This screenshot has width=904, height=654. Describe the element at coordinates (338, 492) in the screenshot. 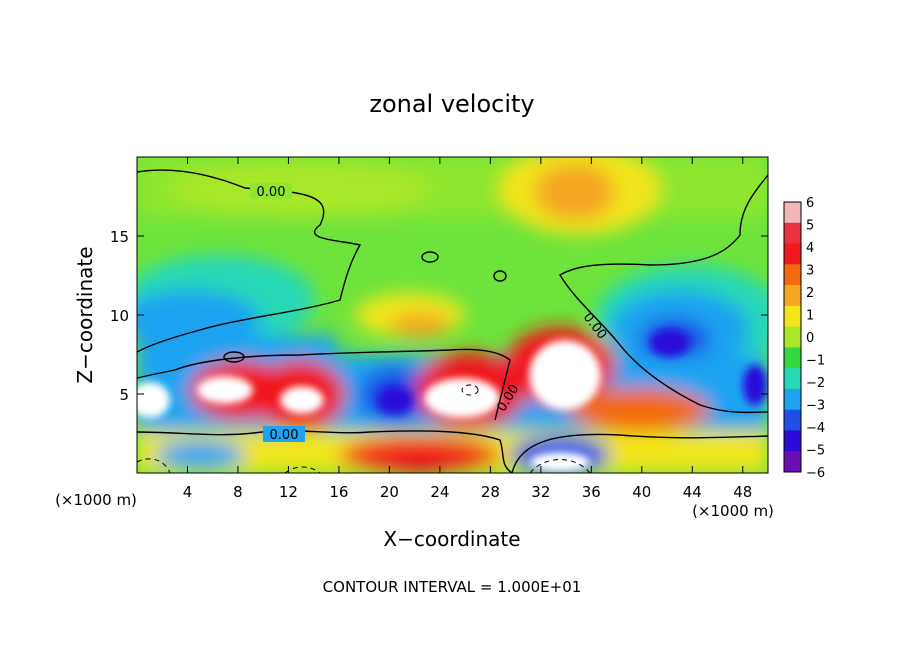

I see `x-tick-label: 16` at that location.